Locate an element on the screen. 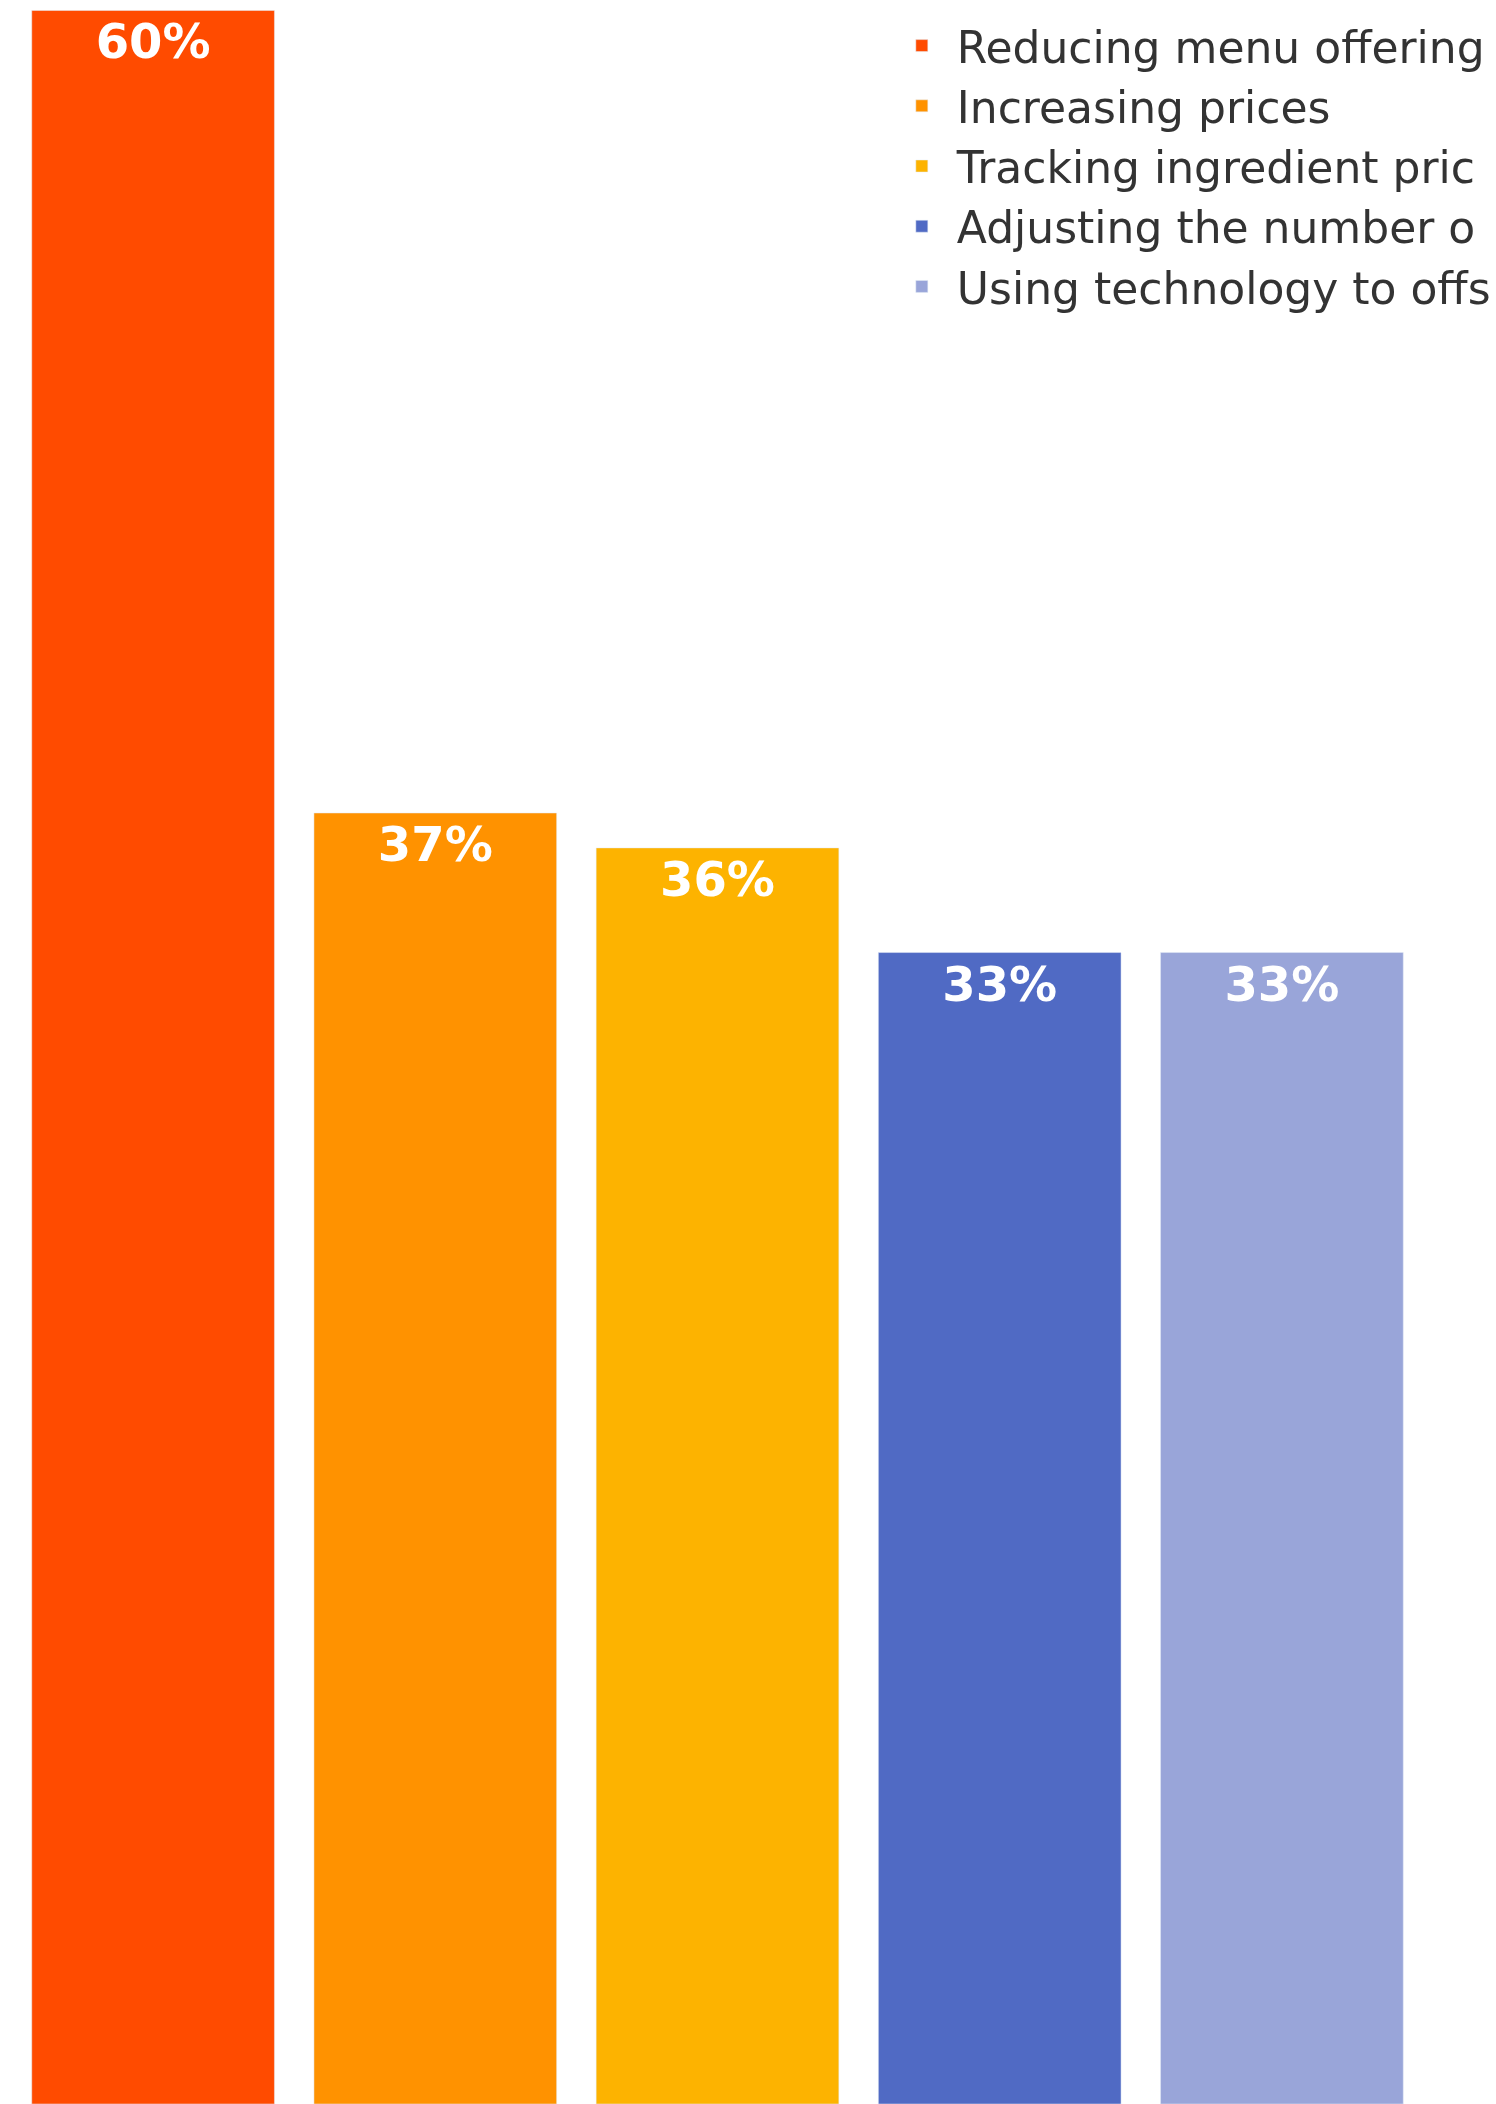  legend-label: Adjusting the number o is located at coordinates (1216, 228).